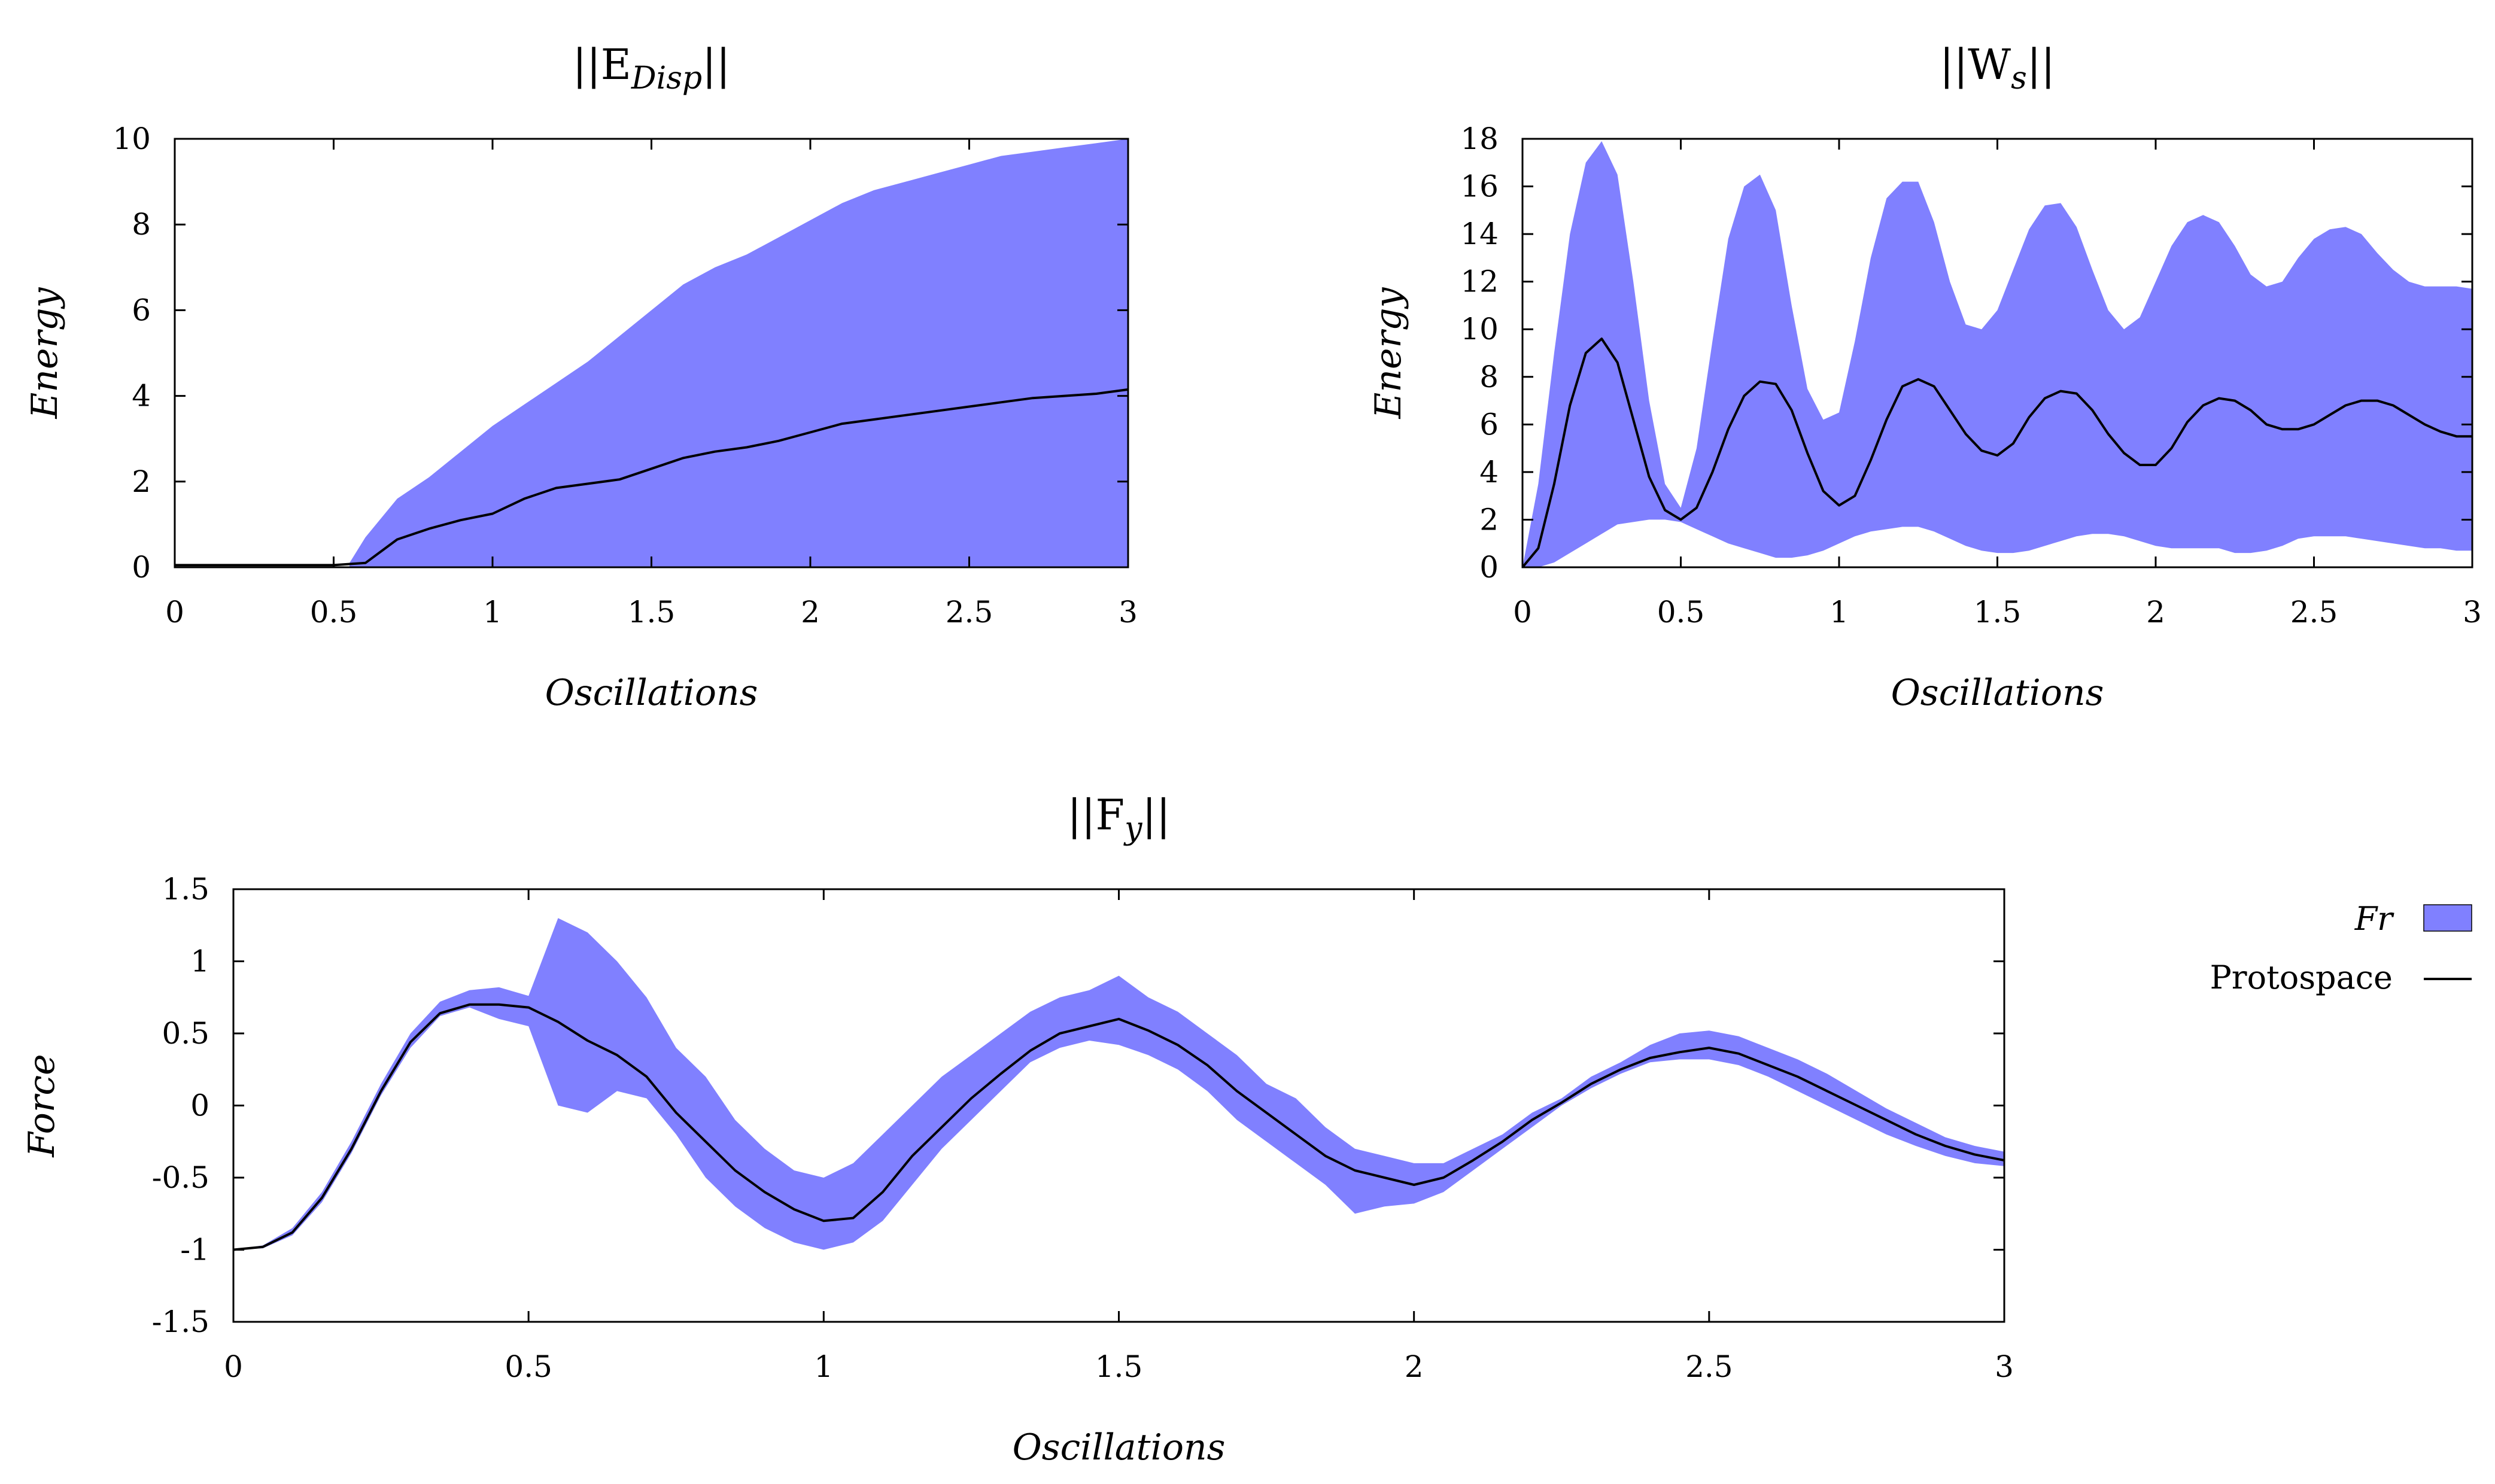 This screenshot has width=2495, height=1484. Describe the element at coordinates (2374, 919) in the screenshot. I see `legend-label-fr: Fr` at that location.